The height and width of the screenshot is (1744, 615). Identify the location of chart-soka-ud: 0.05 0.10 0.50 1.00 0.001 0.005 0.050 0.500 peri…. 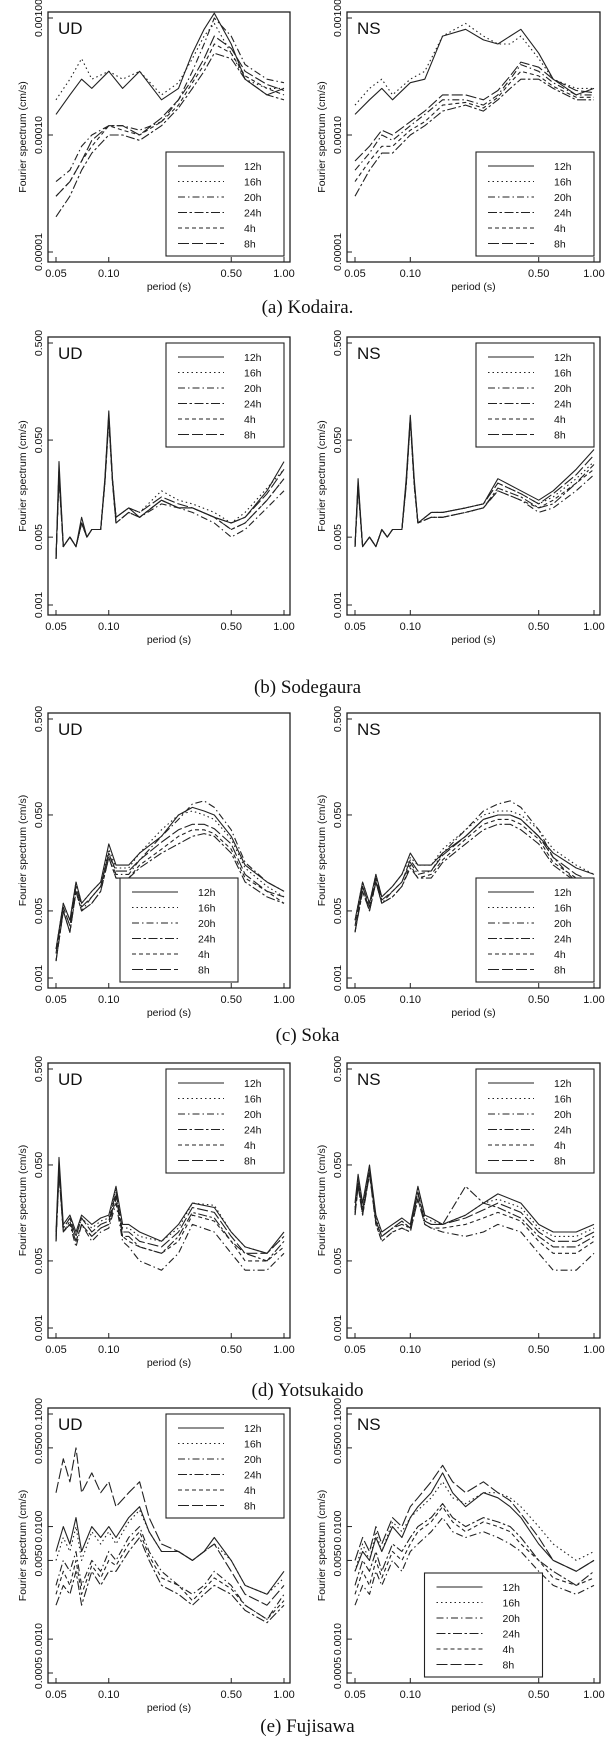
(156, 862).